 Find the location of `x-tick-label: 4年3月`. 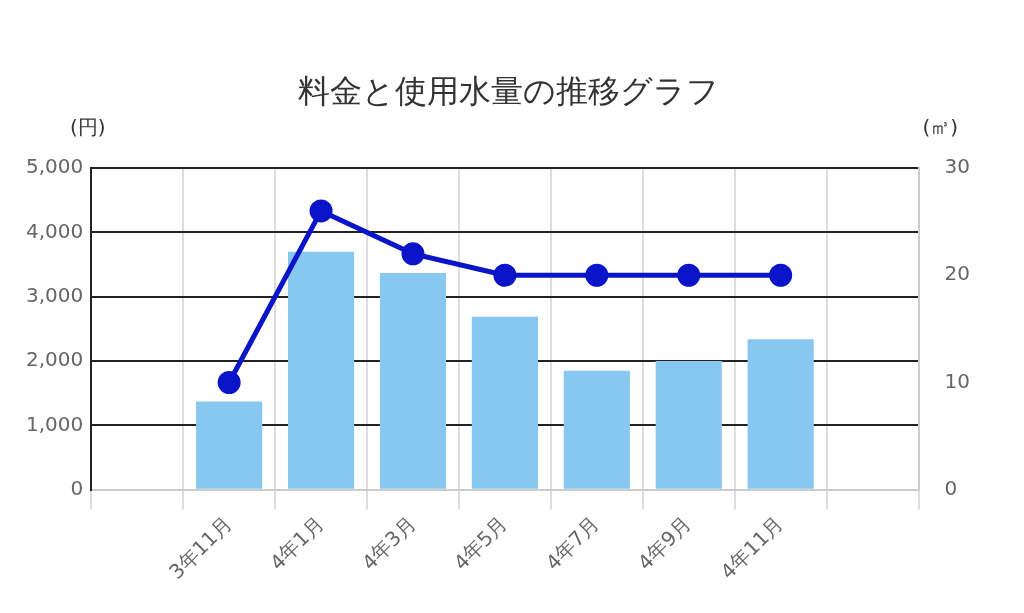

x-tick-label: 4年3月 is located at coordinates (388, 543).